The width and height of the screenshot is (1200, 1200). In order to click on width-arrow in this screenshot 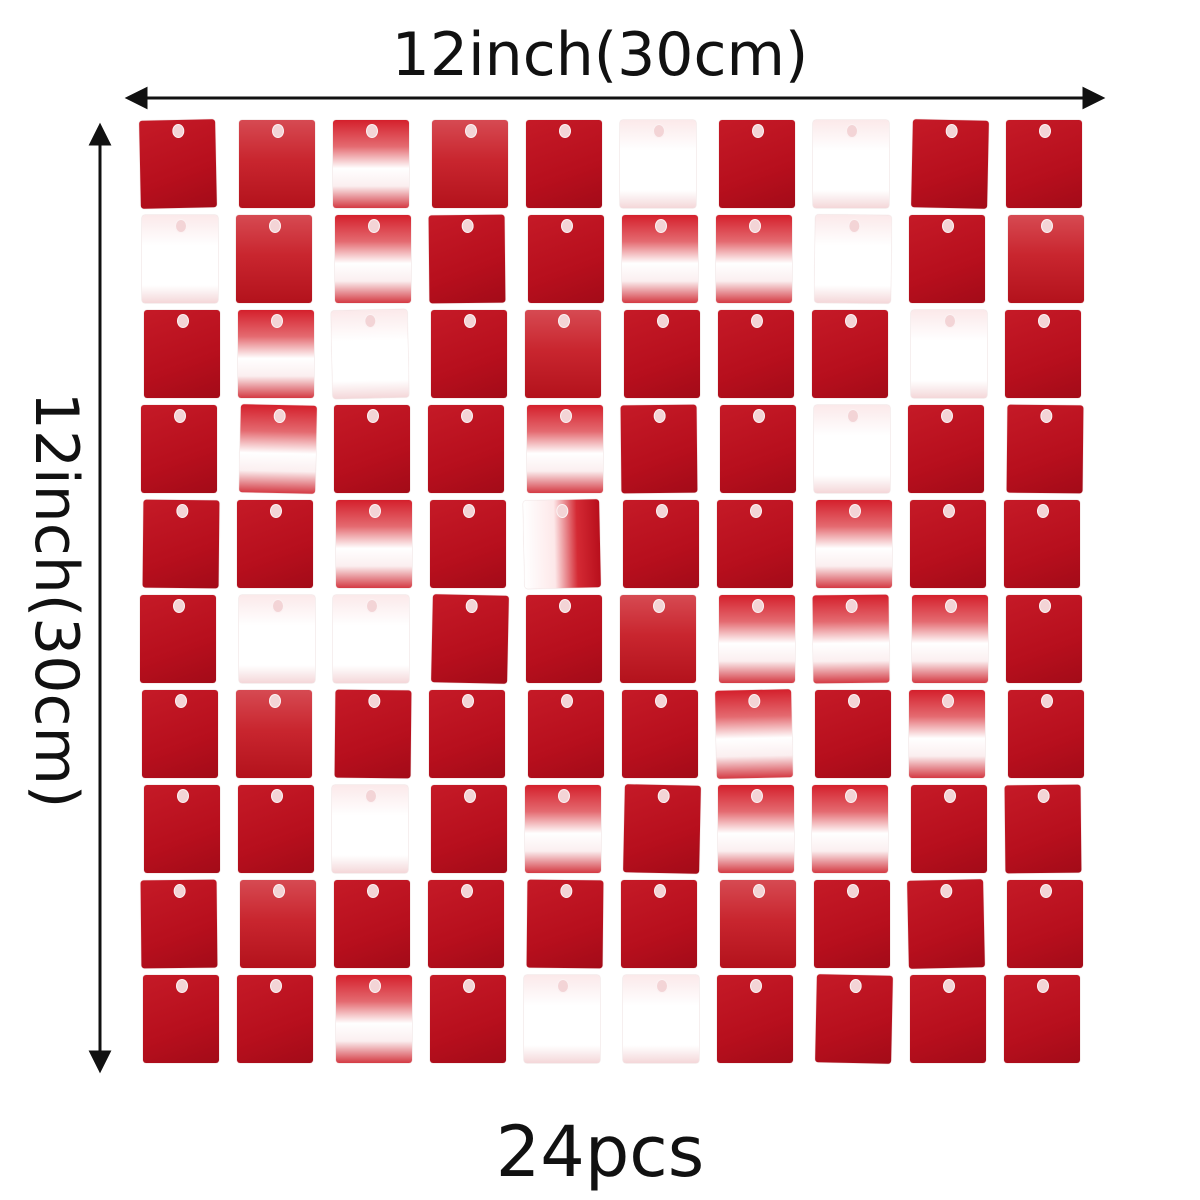, I will do `click(615, 98)`.